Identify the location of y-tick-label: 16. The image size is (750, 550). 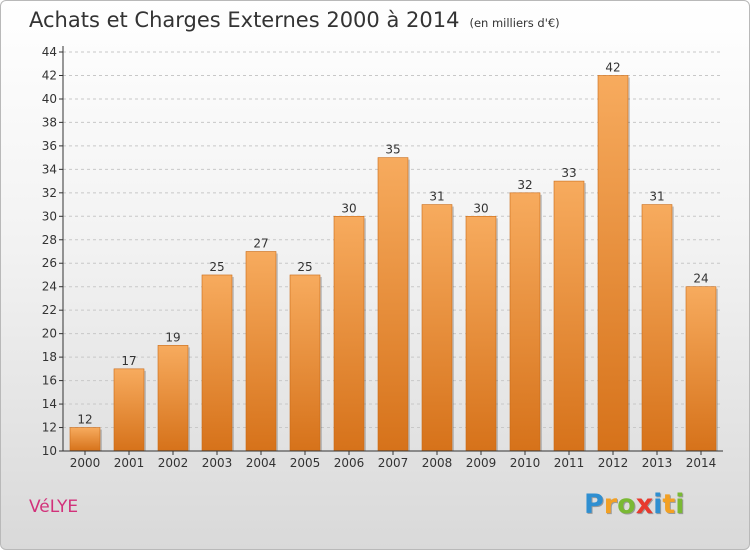
(49, 381).